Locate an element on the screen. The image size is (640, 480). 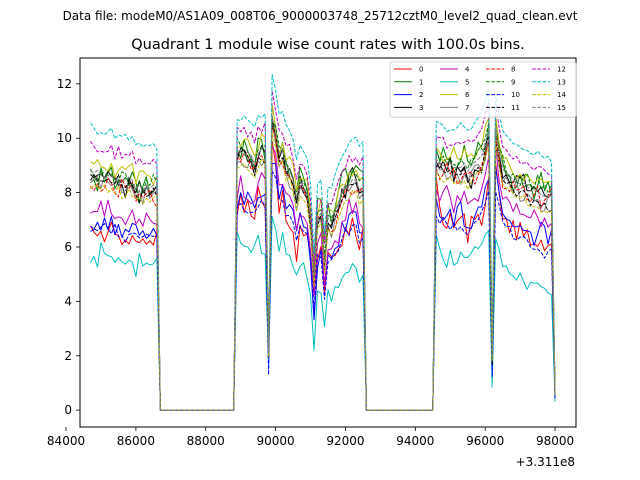
y-tick-label: 6 is located at coordinates (68, 247).